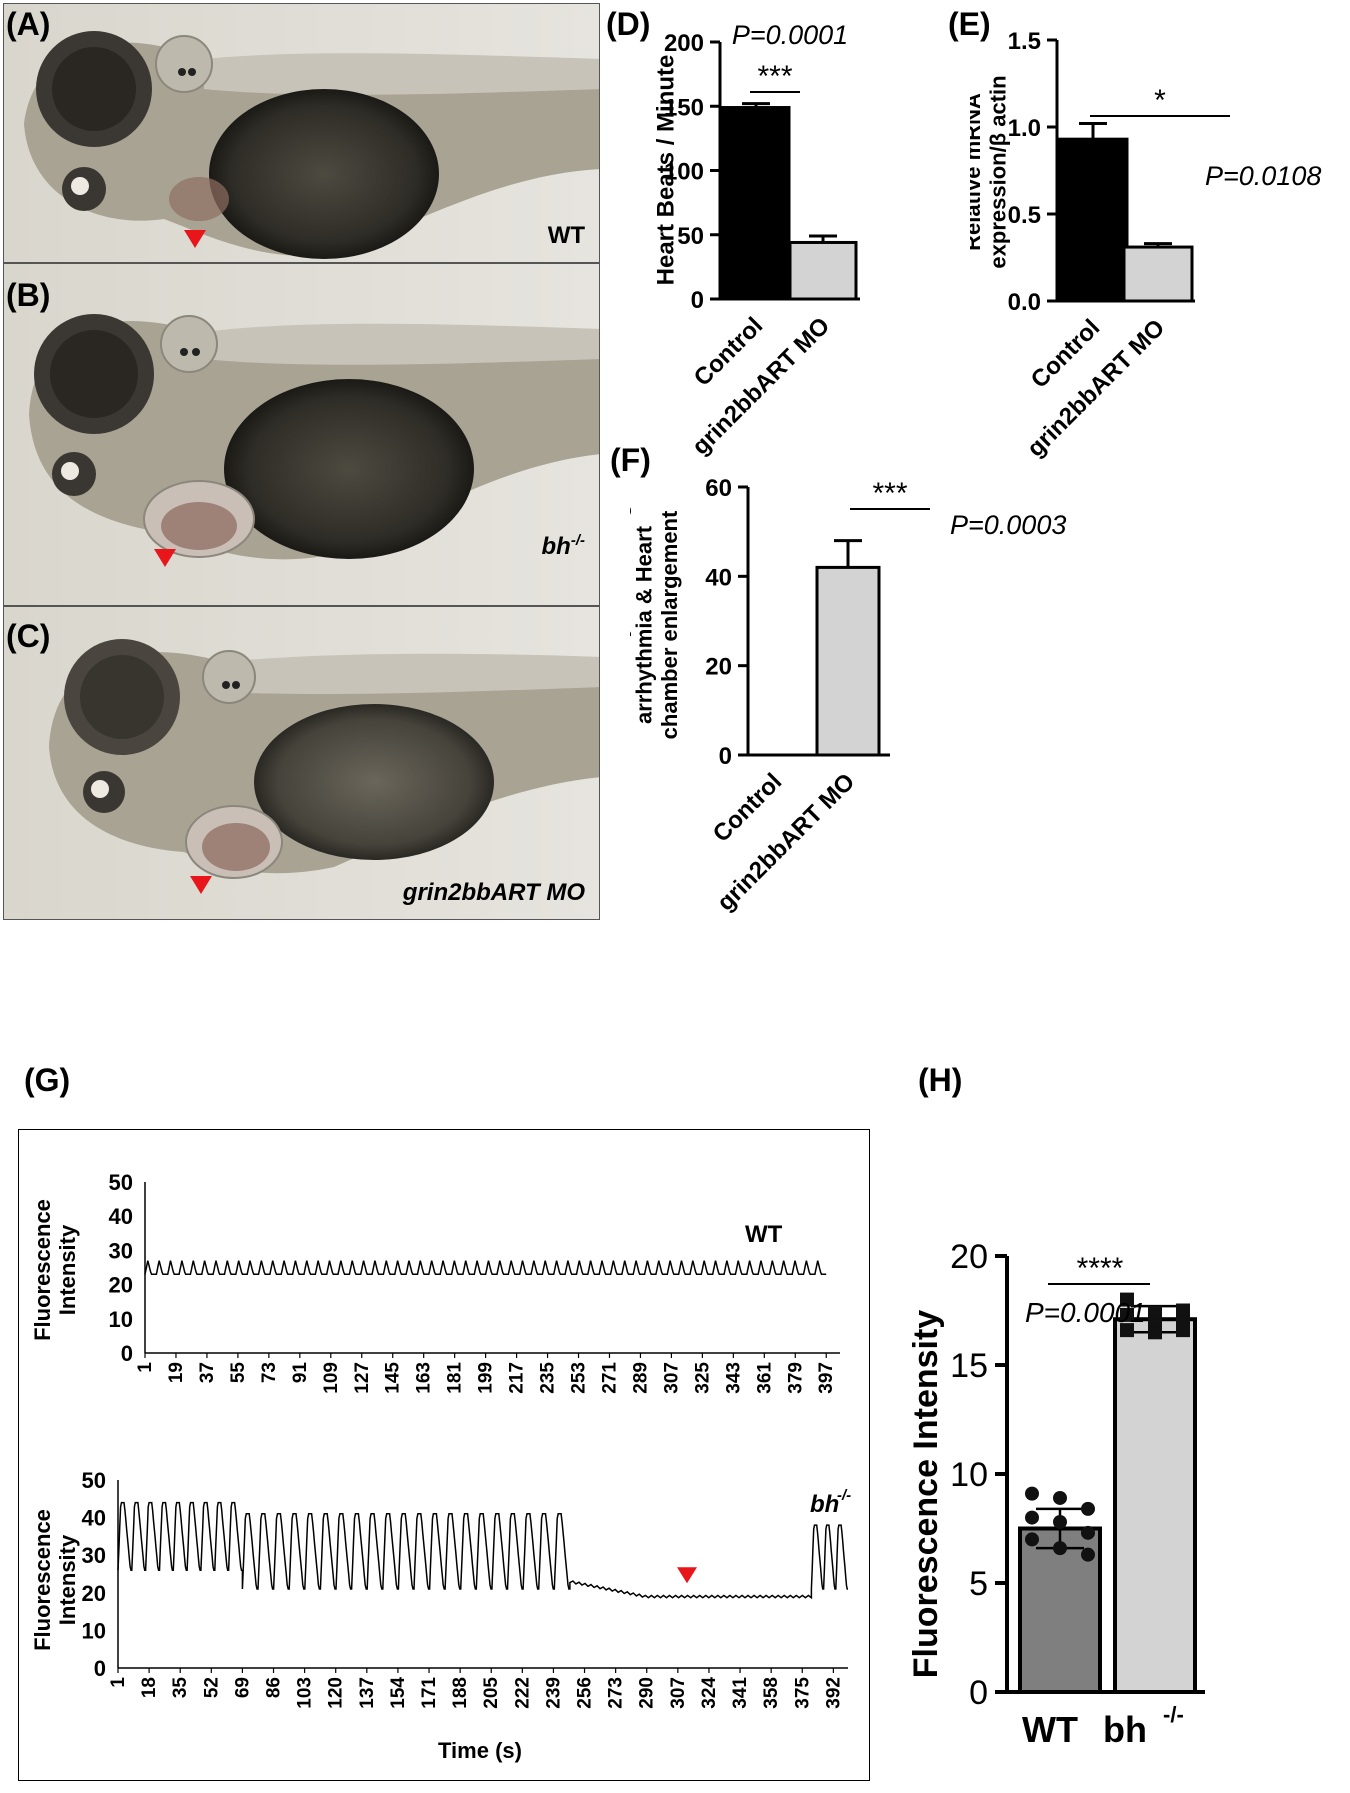  I want to click on x-tick-label: 397, so click(826, 1378).